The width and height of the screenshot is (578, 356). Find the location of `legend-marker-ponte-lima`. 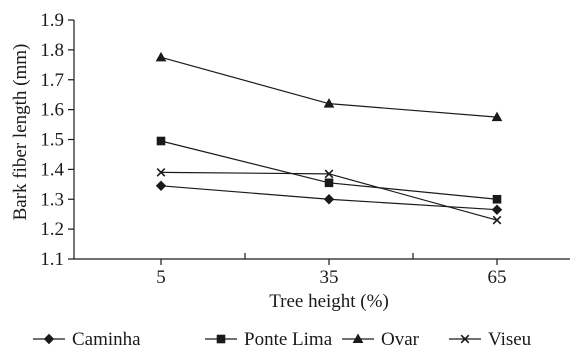

legend-marker-ponte-lima is located at coordinates (221, 339).